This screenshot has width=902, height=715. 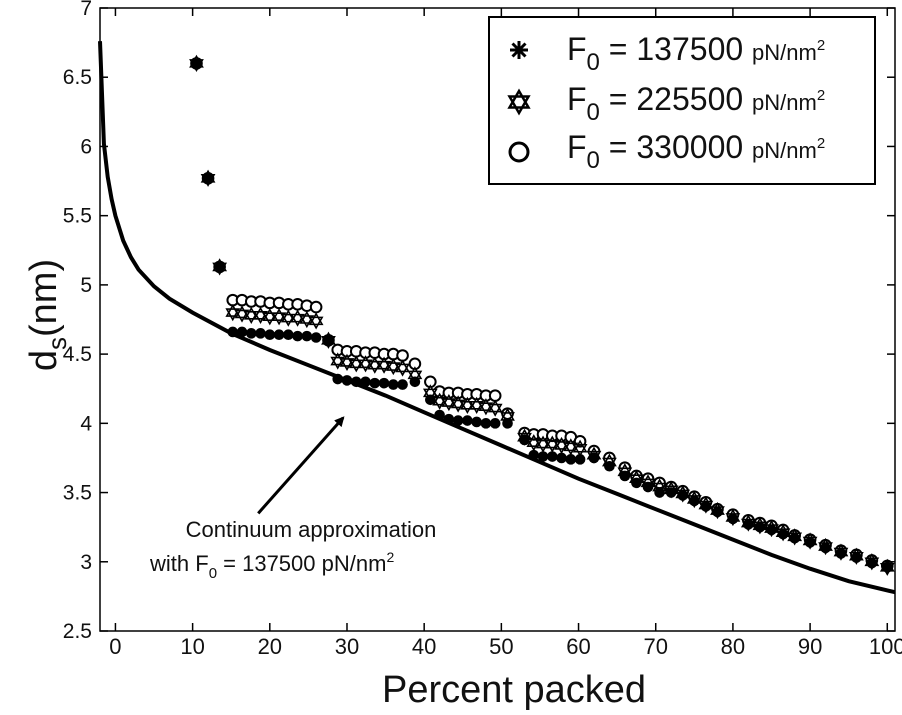 I want to click on legend-item-3-sup: 2, so click(x=821, y=143).